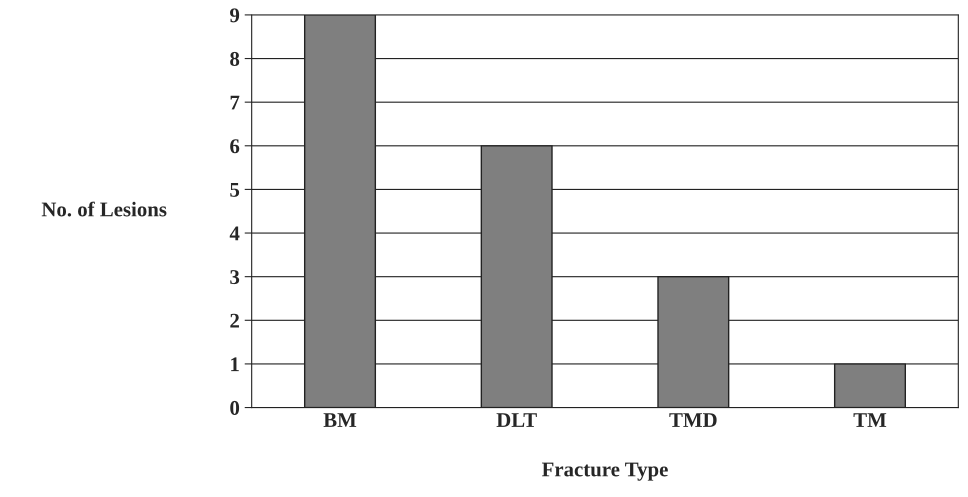 This screenshot has width=968, height=497. I want to click on y-tick-label: 9, so click(235, 15).